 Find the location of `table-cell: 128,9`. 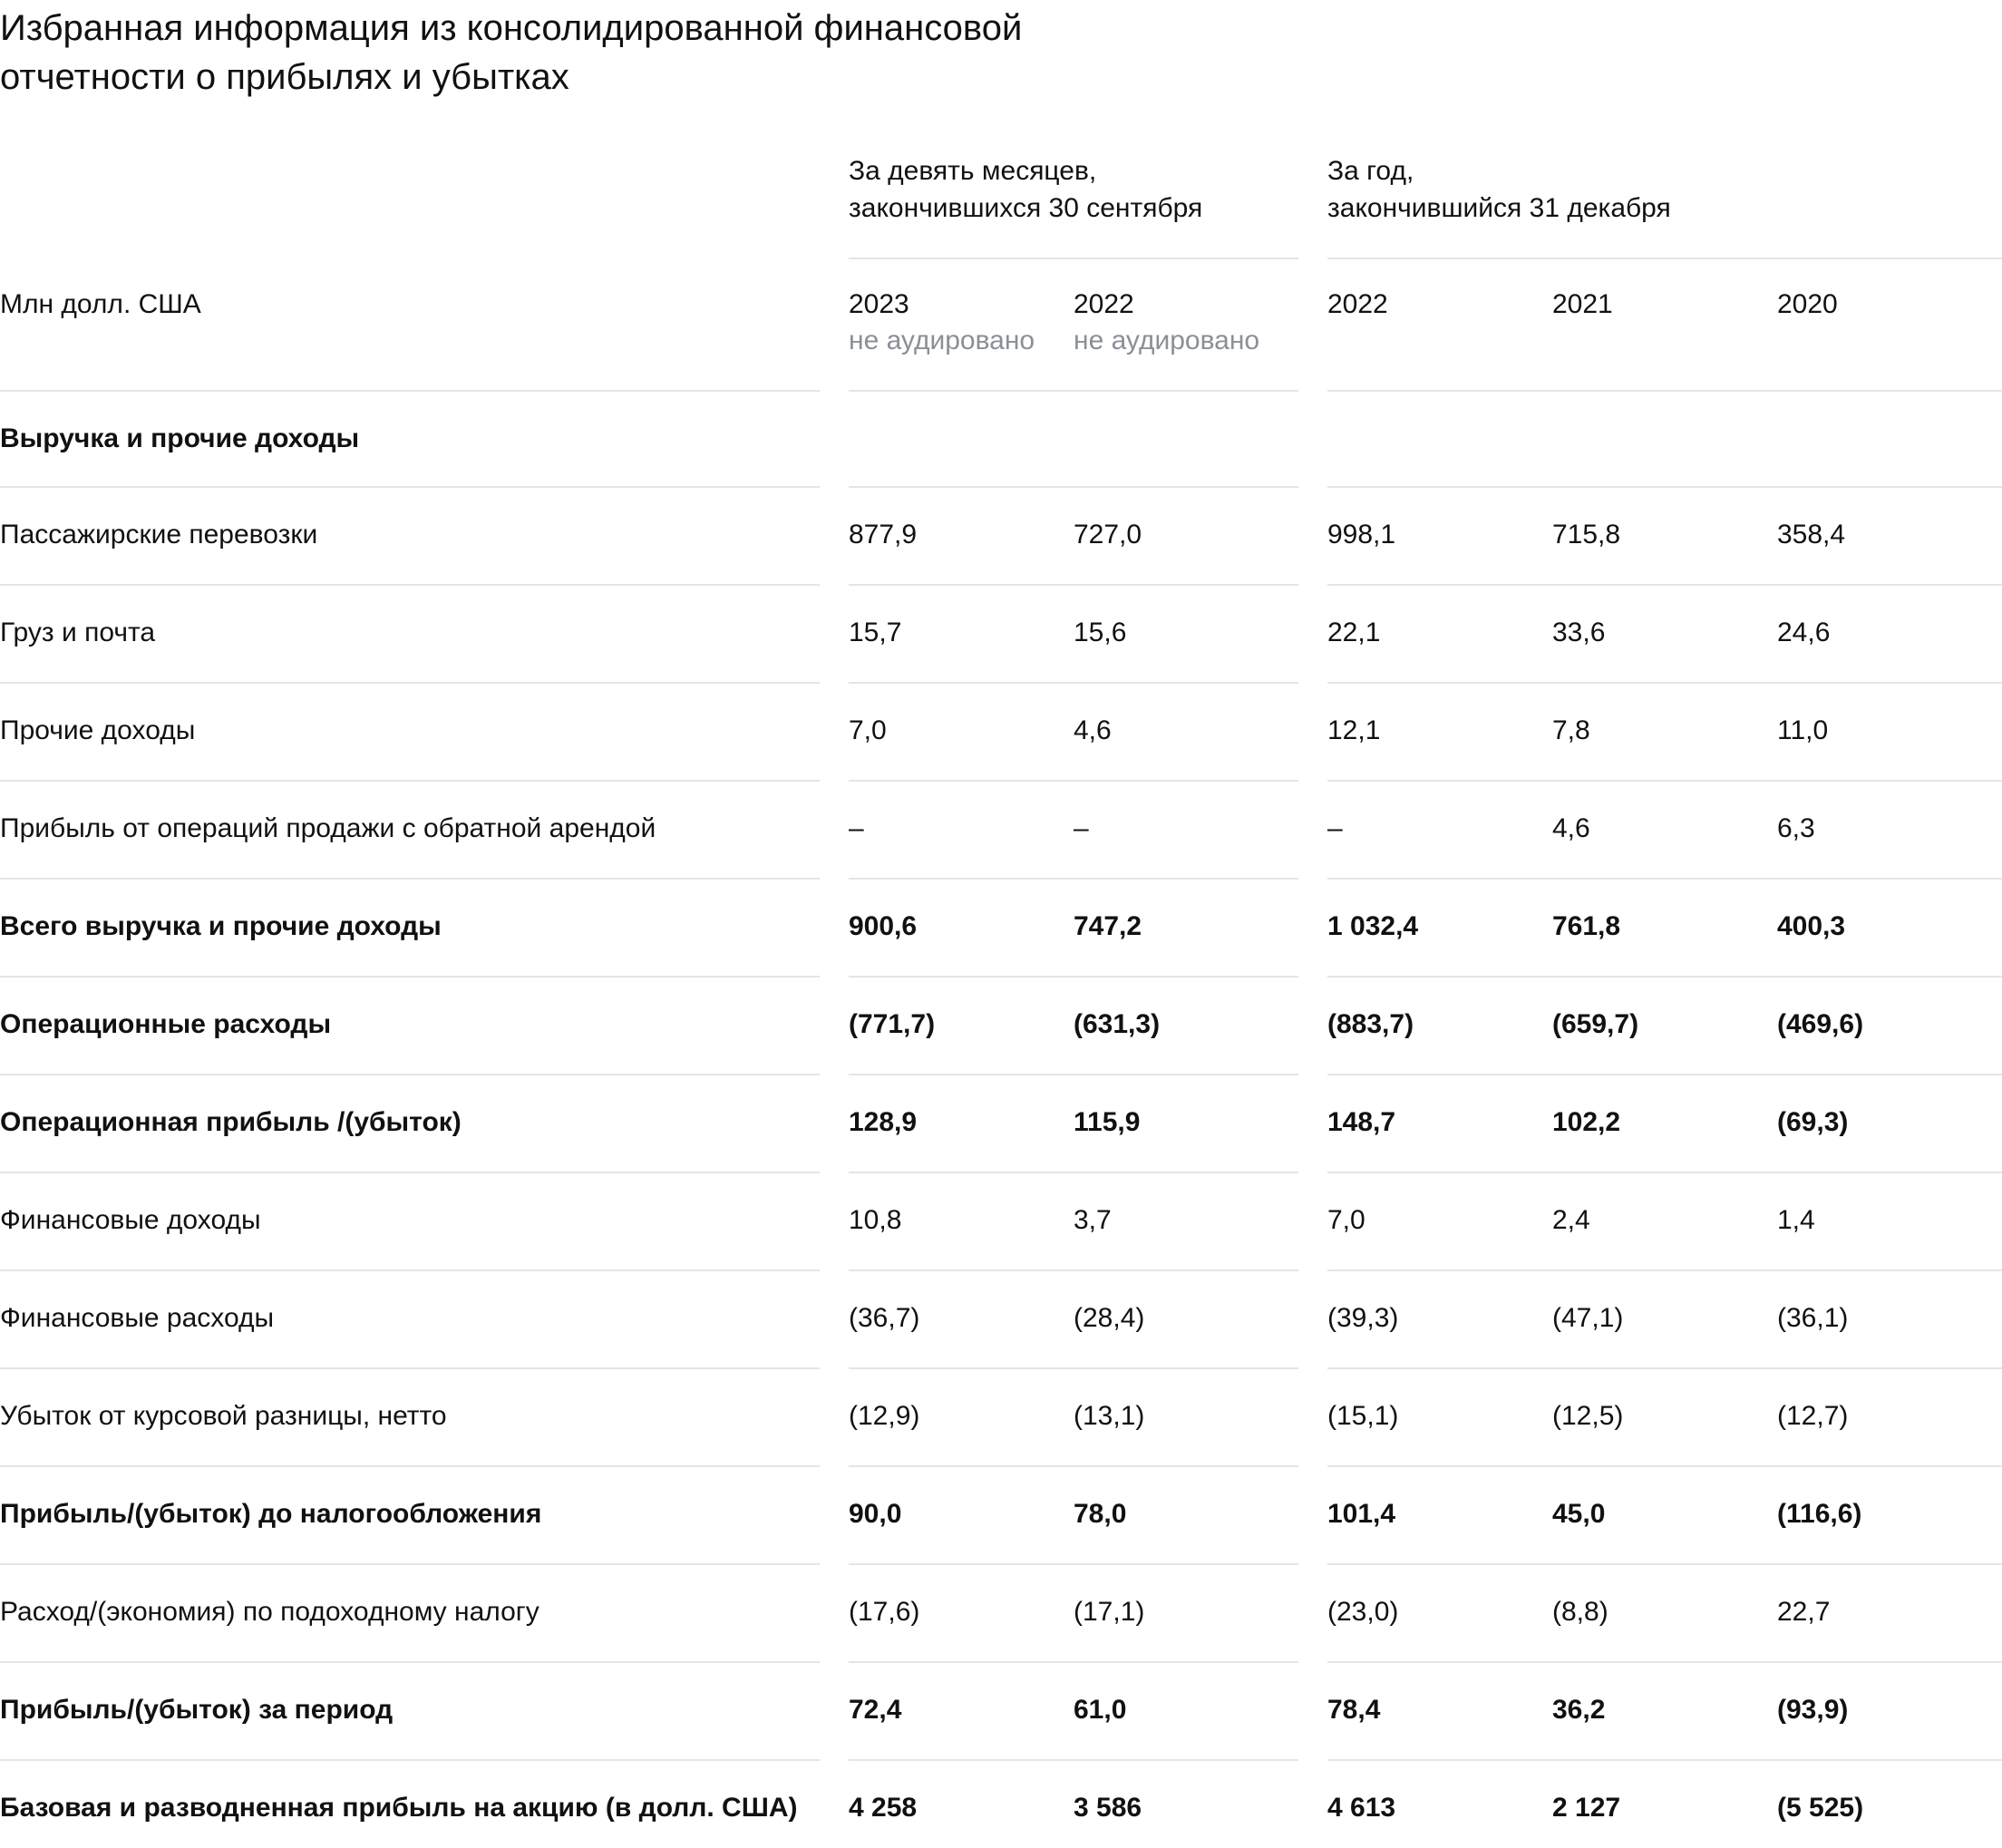

table-cell: 128,9 is located at coordinates (883, 1122).